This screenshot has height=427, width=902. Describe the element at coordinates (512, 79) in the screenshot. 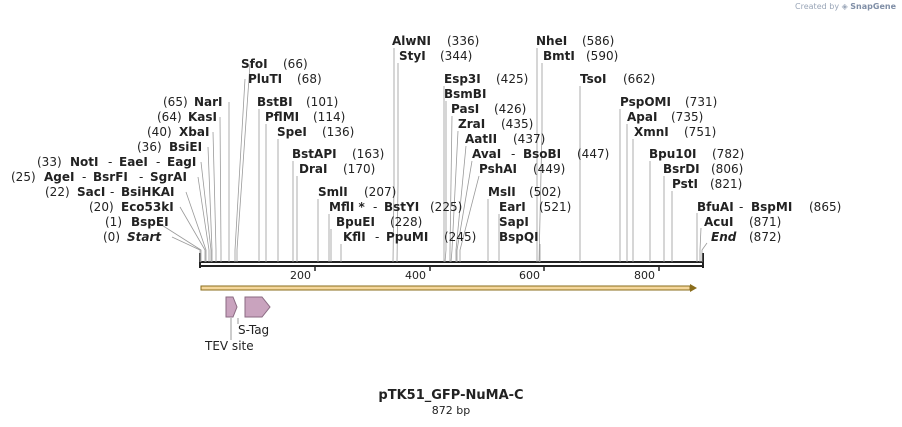

I see `site-pos: (425)` at that location.